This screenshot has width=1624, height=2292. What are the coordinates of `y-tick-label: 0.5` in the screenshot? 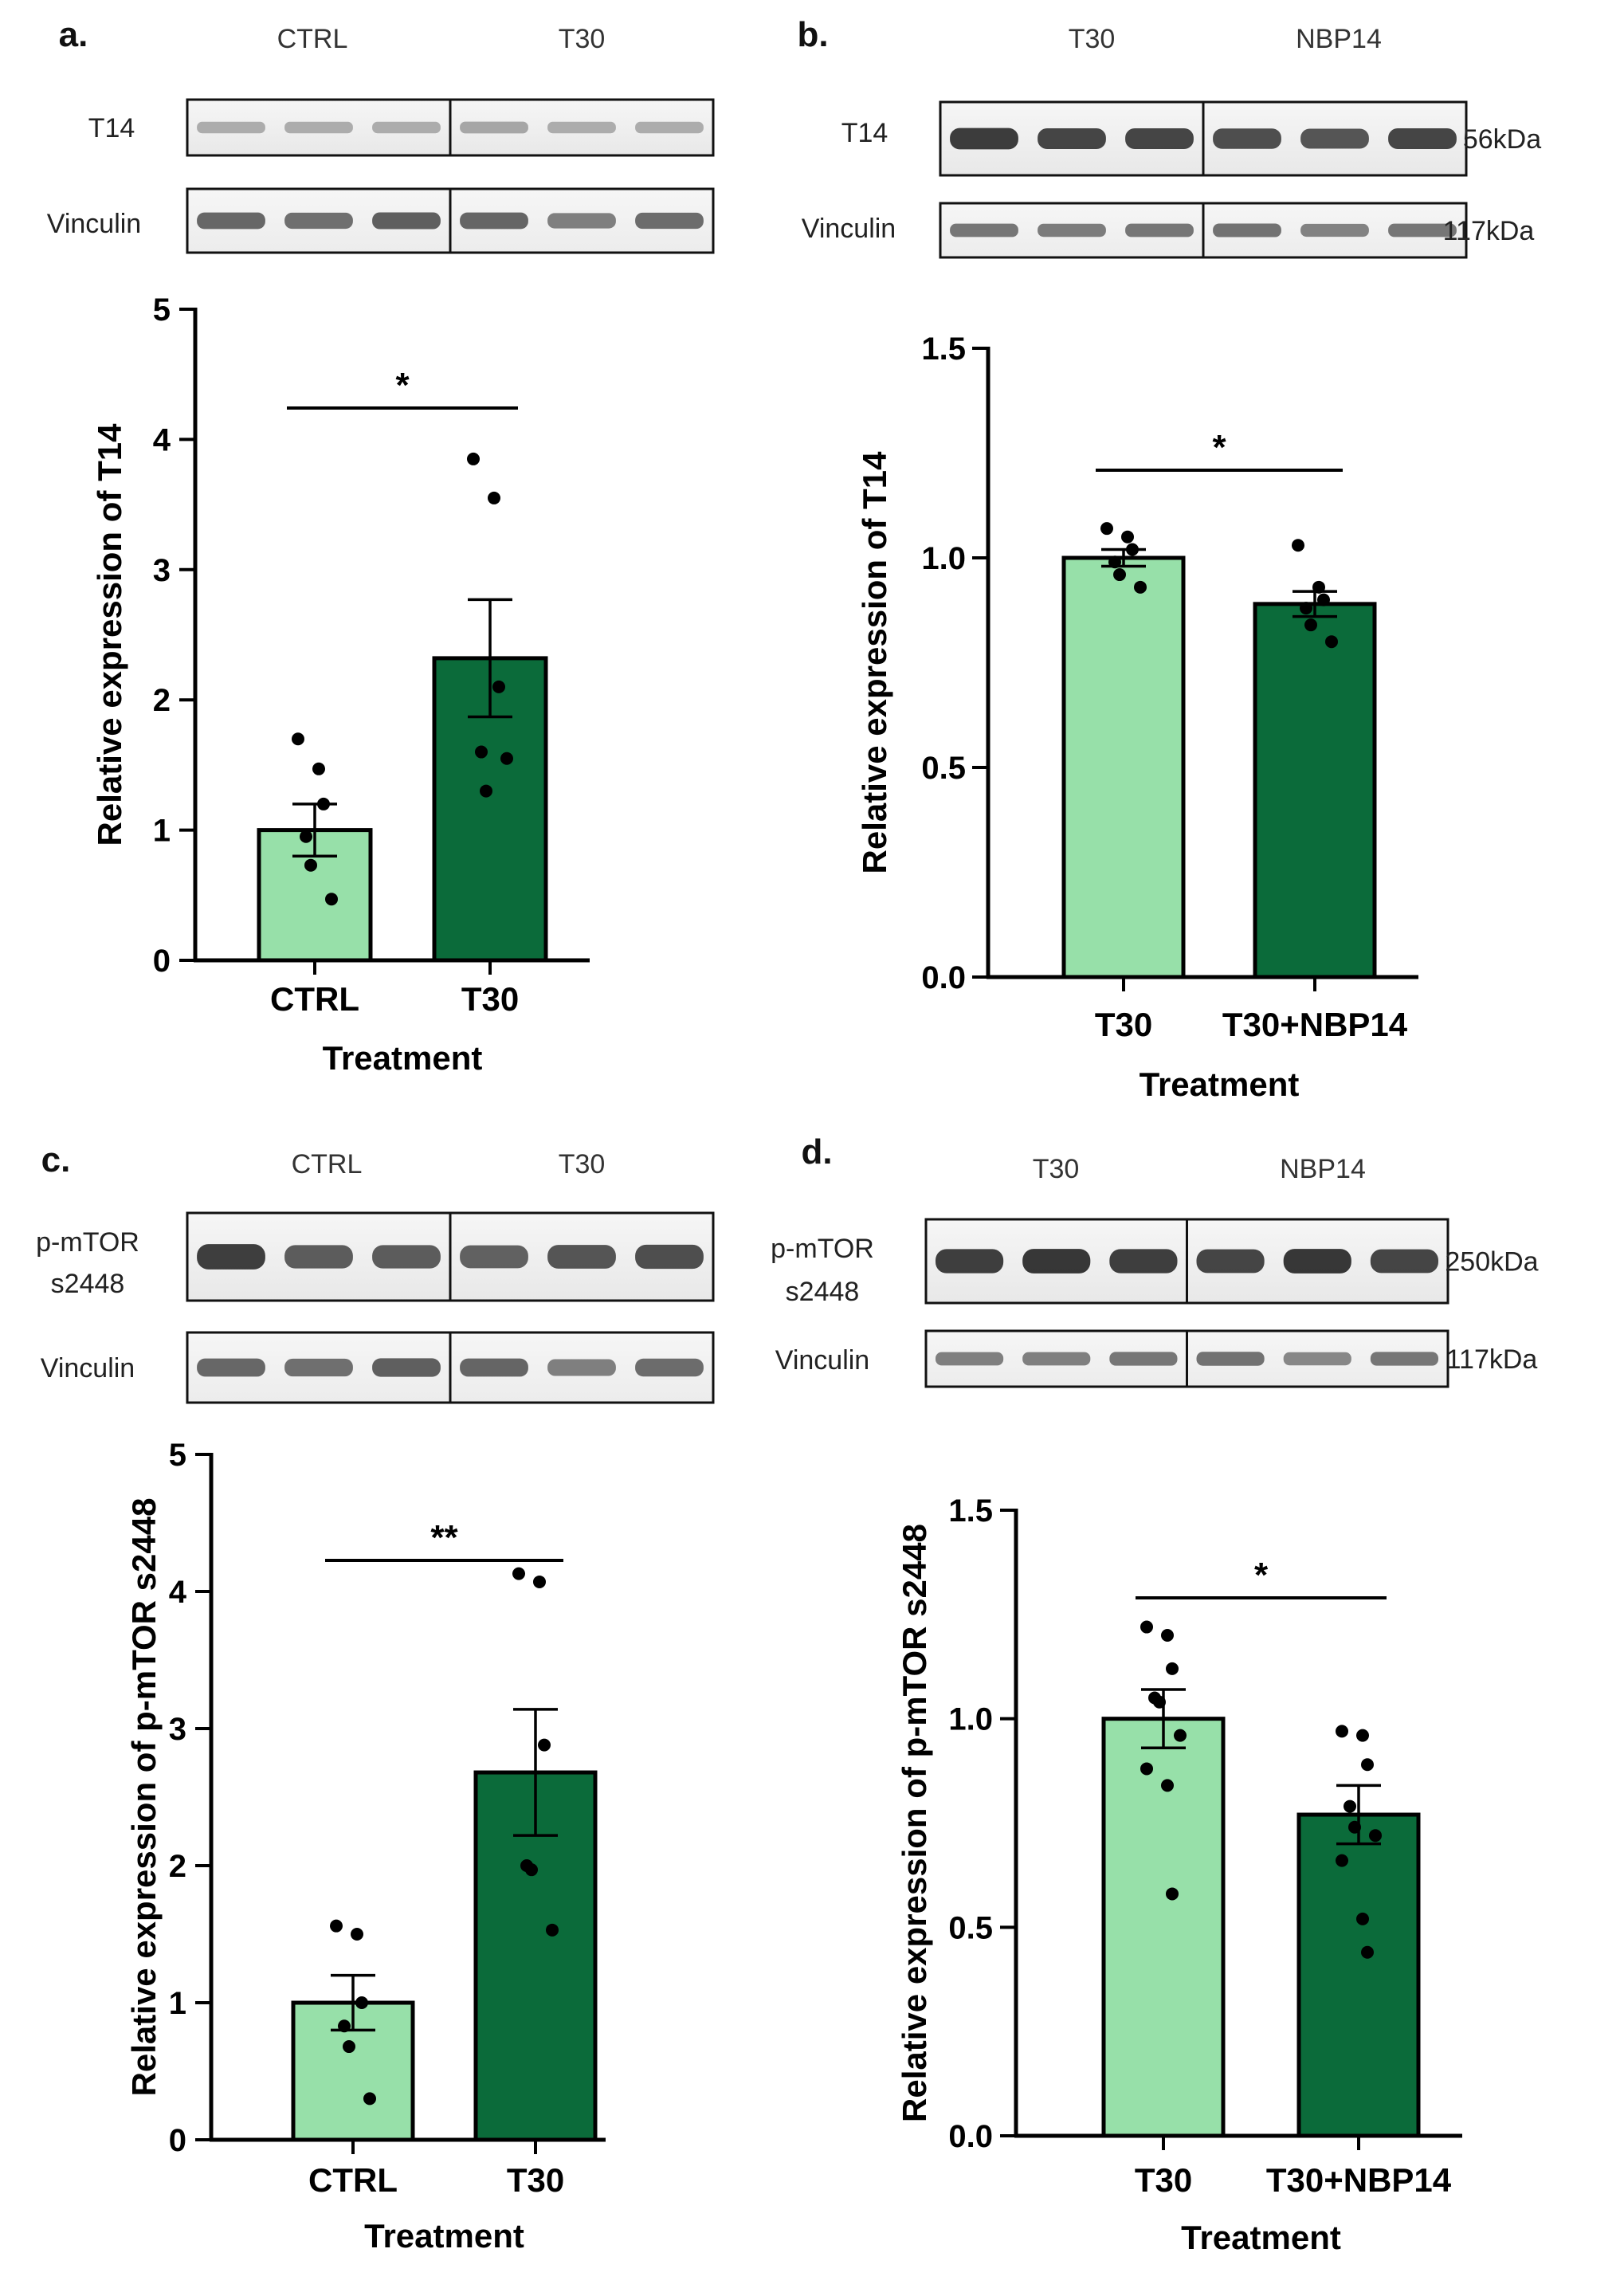 It's located at (943, 768).